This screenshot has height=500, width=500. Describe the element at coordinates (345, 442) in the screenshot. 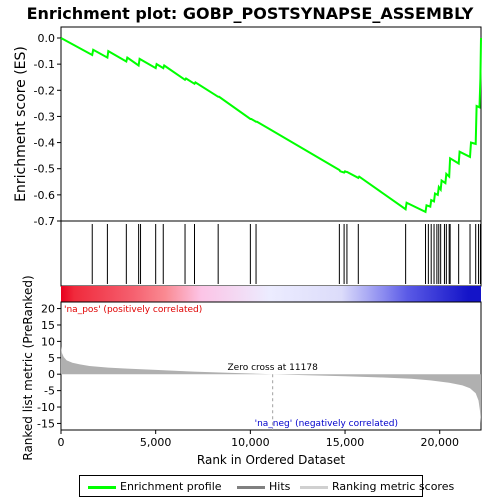

I see `x-tick-label: 15,000` at that location.